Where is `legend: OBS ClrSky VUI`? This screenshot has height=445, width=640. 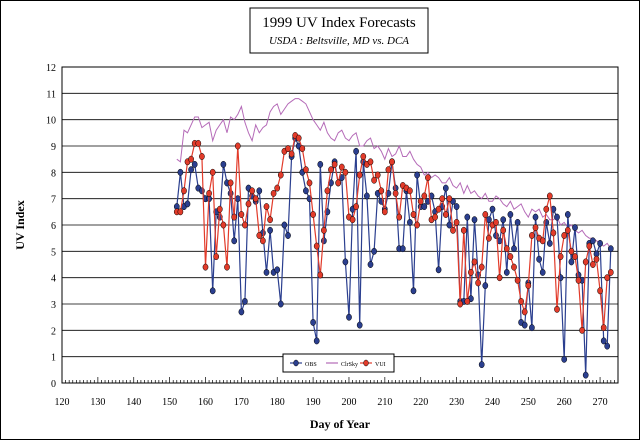
legend: OBS ClrSky VUI is located at coordinates (338, 363).